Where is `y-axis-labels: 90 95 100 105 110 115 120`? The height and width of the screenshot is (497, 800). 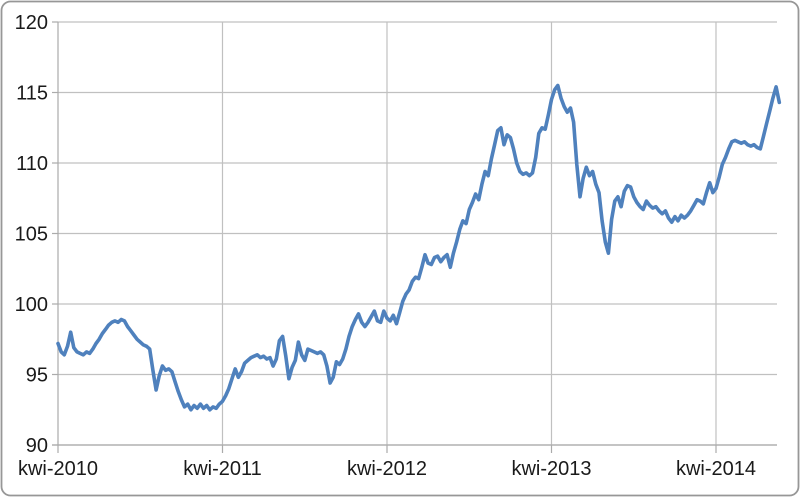 y-axis-labels: 90 95 100 105 110 115 120 is located at coordinates (31, 234).